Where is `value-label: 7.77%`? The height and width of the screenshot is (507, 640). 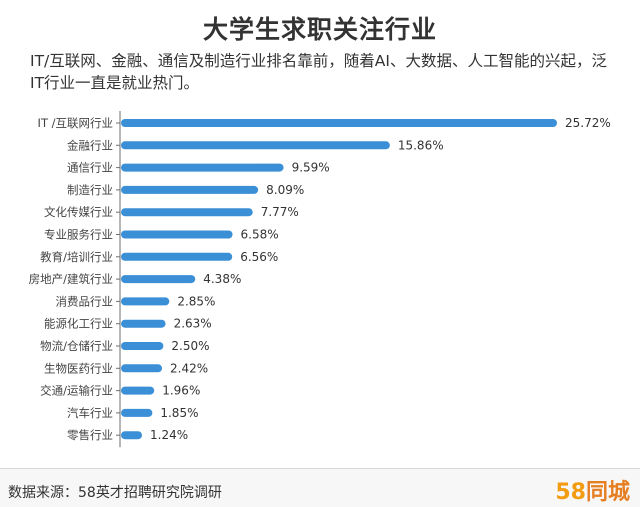 value-label: 7.77% is located at coordinates (280, 212).